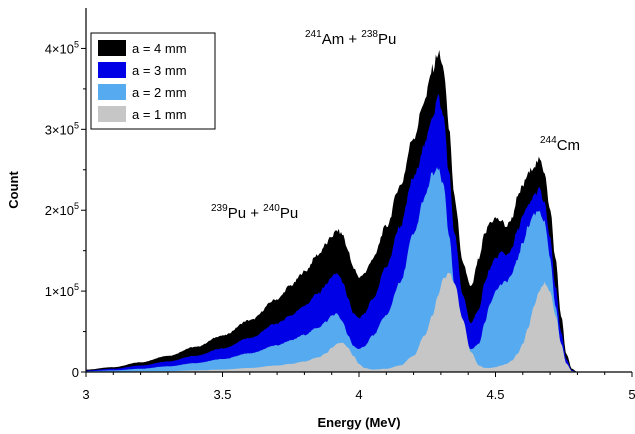 The height and width of the screenshot is (434, 635). I want to click on x-tick-label: 3, so click(85, 394).